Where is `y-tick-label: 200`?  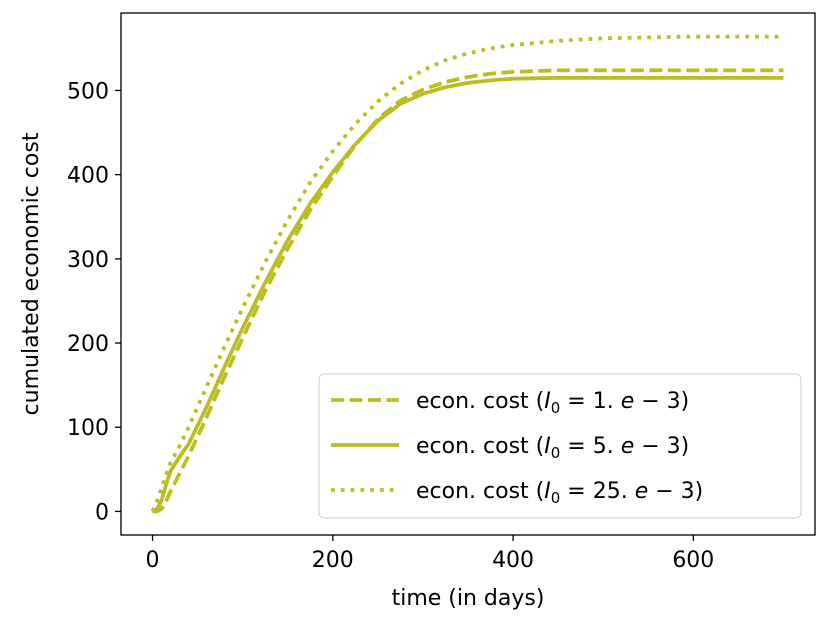 y-tick-label: 200 is located at coordinates (88, 344).